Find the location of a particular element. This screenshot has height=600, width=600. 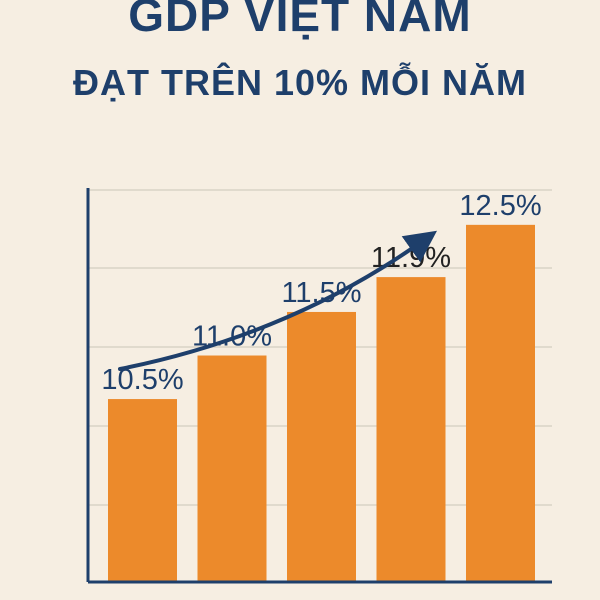

data-label: 11.5% is located at coordinates (321, 293).